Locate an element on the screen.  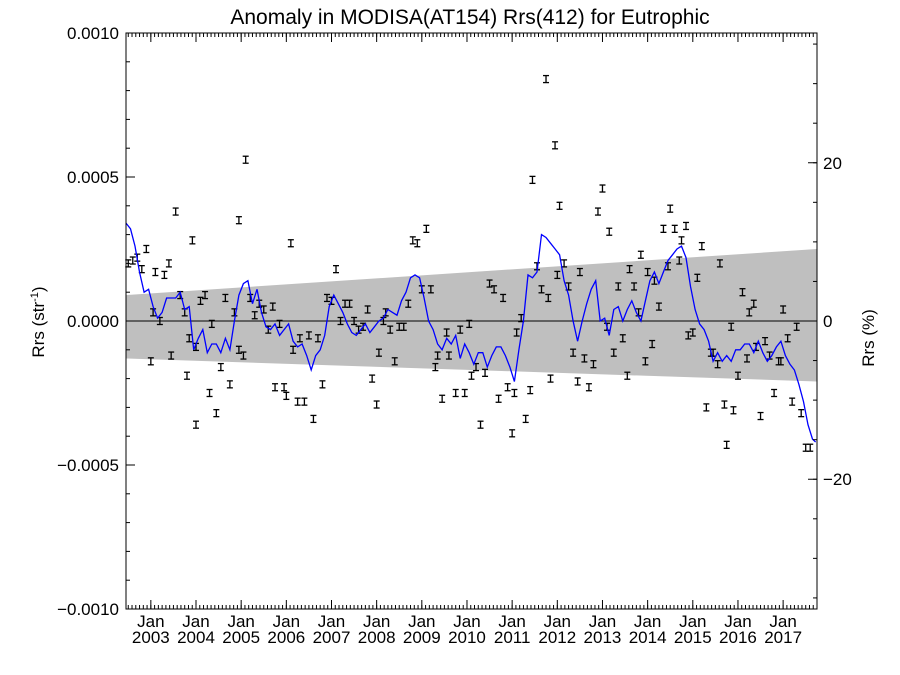
y-tick-label: −0.0005 is located at coordinates (88, 465).